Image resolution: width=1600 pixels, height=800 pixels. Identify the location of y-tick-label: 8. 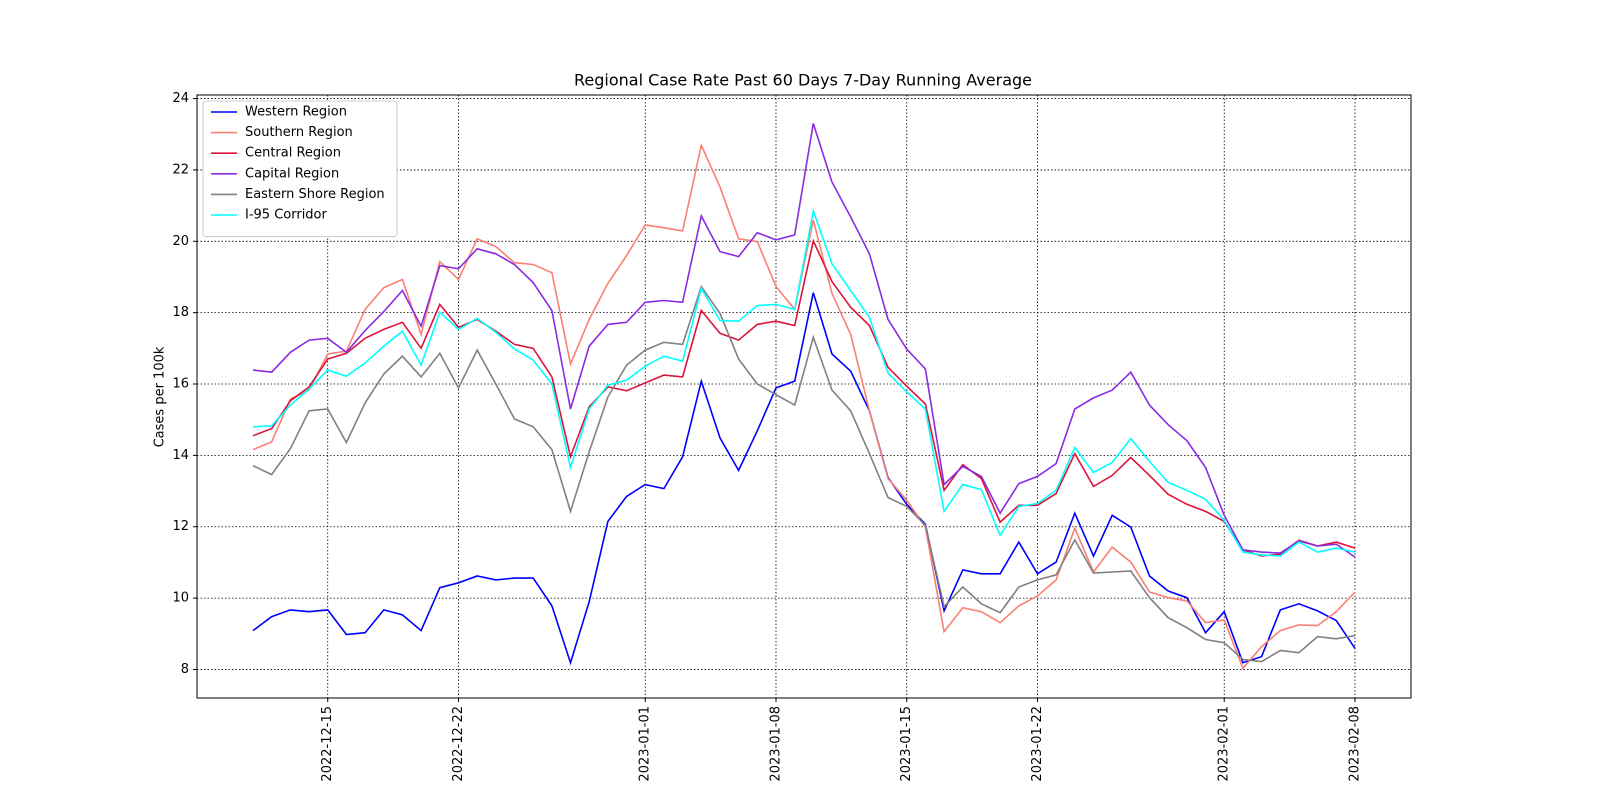
(185, 669).